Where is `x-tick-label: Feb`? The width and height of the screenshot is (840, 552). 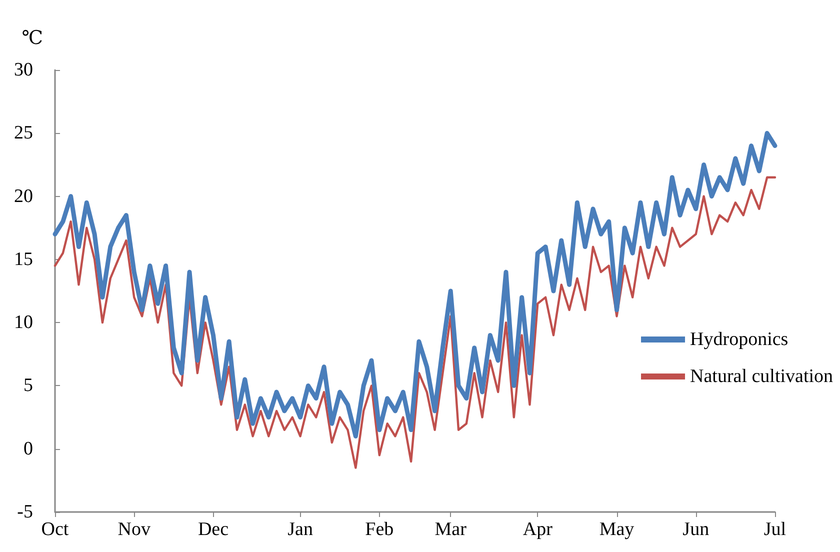 x-tick-label: Feb is located at coordinates (379, 529).